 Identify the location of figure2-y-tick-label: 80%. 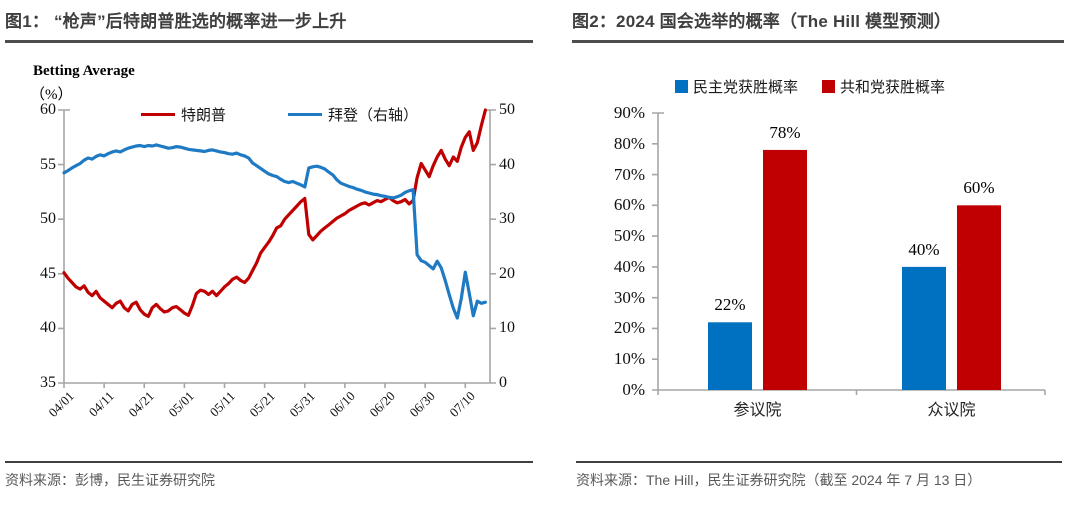
(629, 143).